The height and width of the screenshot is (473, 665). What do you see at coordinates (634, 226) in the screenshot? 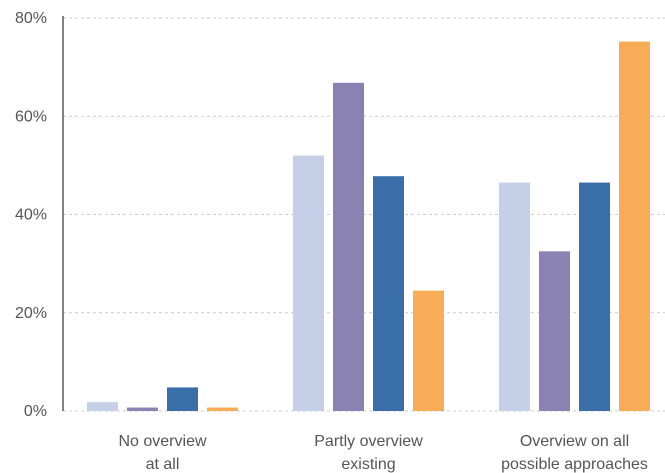
I see `bar-series4-cat3` at bounding box center [634, 226].